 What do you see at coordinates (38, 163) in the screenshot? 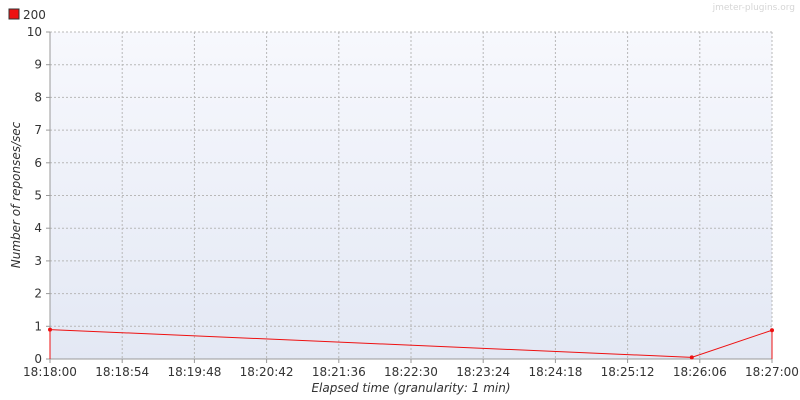
I see `y-tick-label: 6` at bounding box center [38, 163].